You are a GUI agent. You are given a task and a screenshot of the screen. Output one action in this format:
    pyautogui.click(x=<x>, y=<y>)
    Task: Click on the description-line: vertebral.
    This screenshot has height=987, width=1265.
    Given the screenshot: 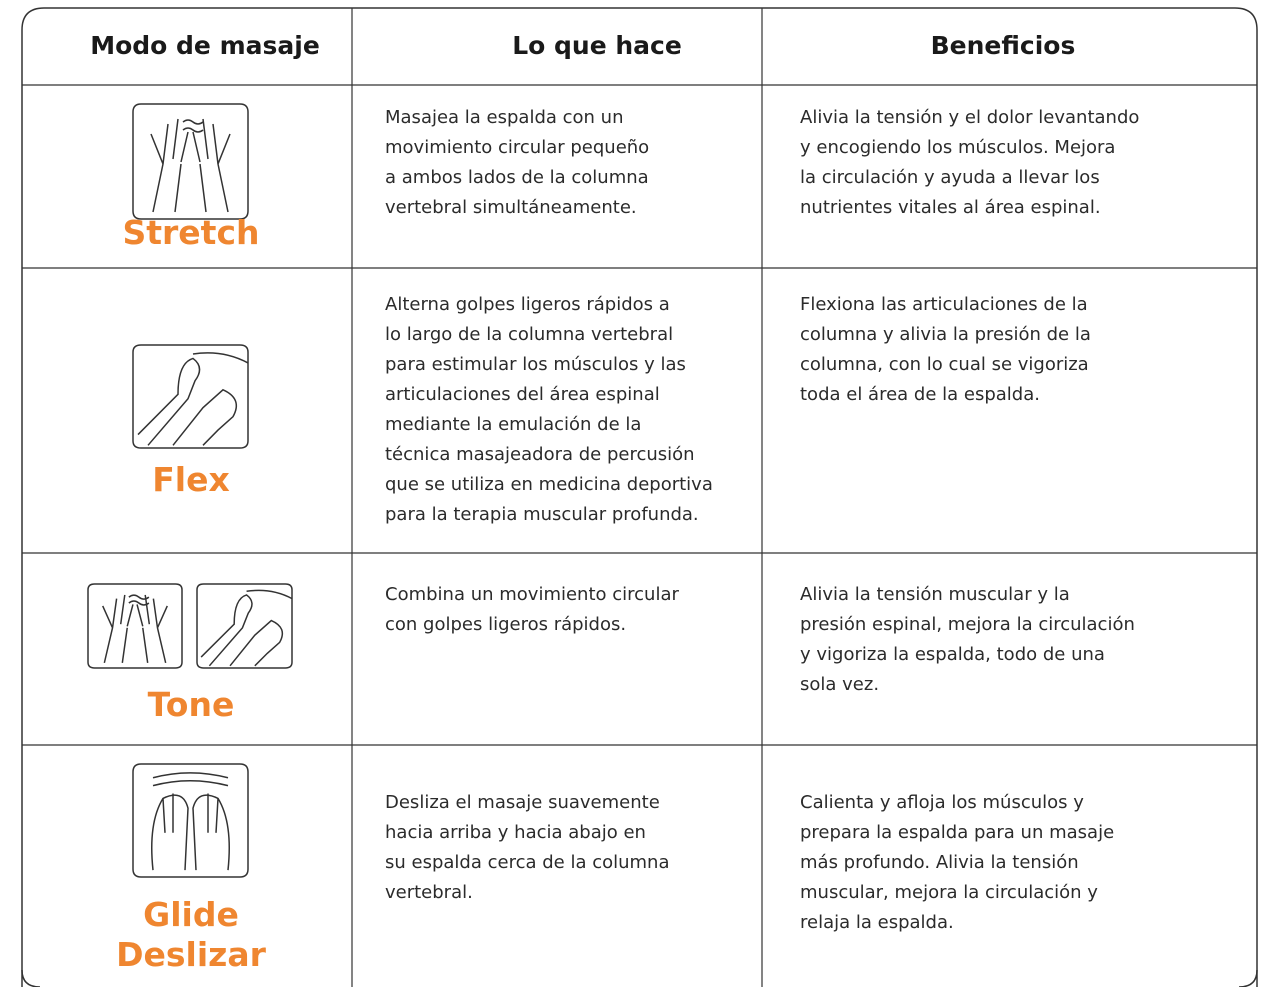 What is the action you would take?
    pyautogui.click(x=429, y=892)
    